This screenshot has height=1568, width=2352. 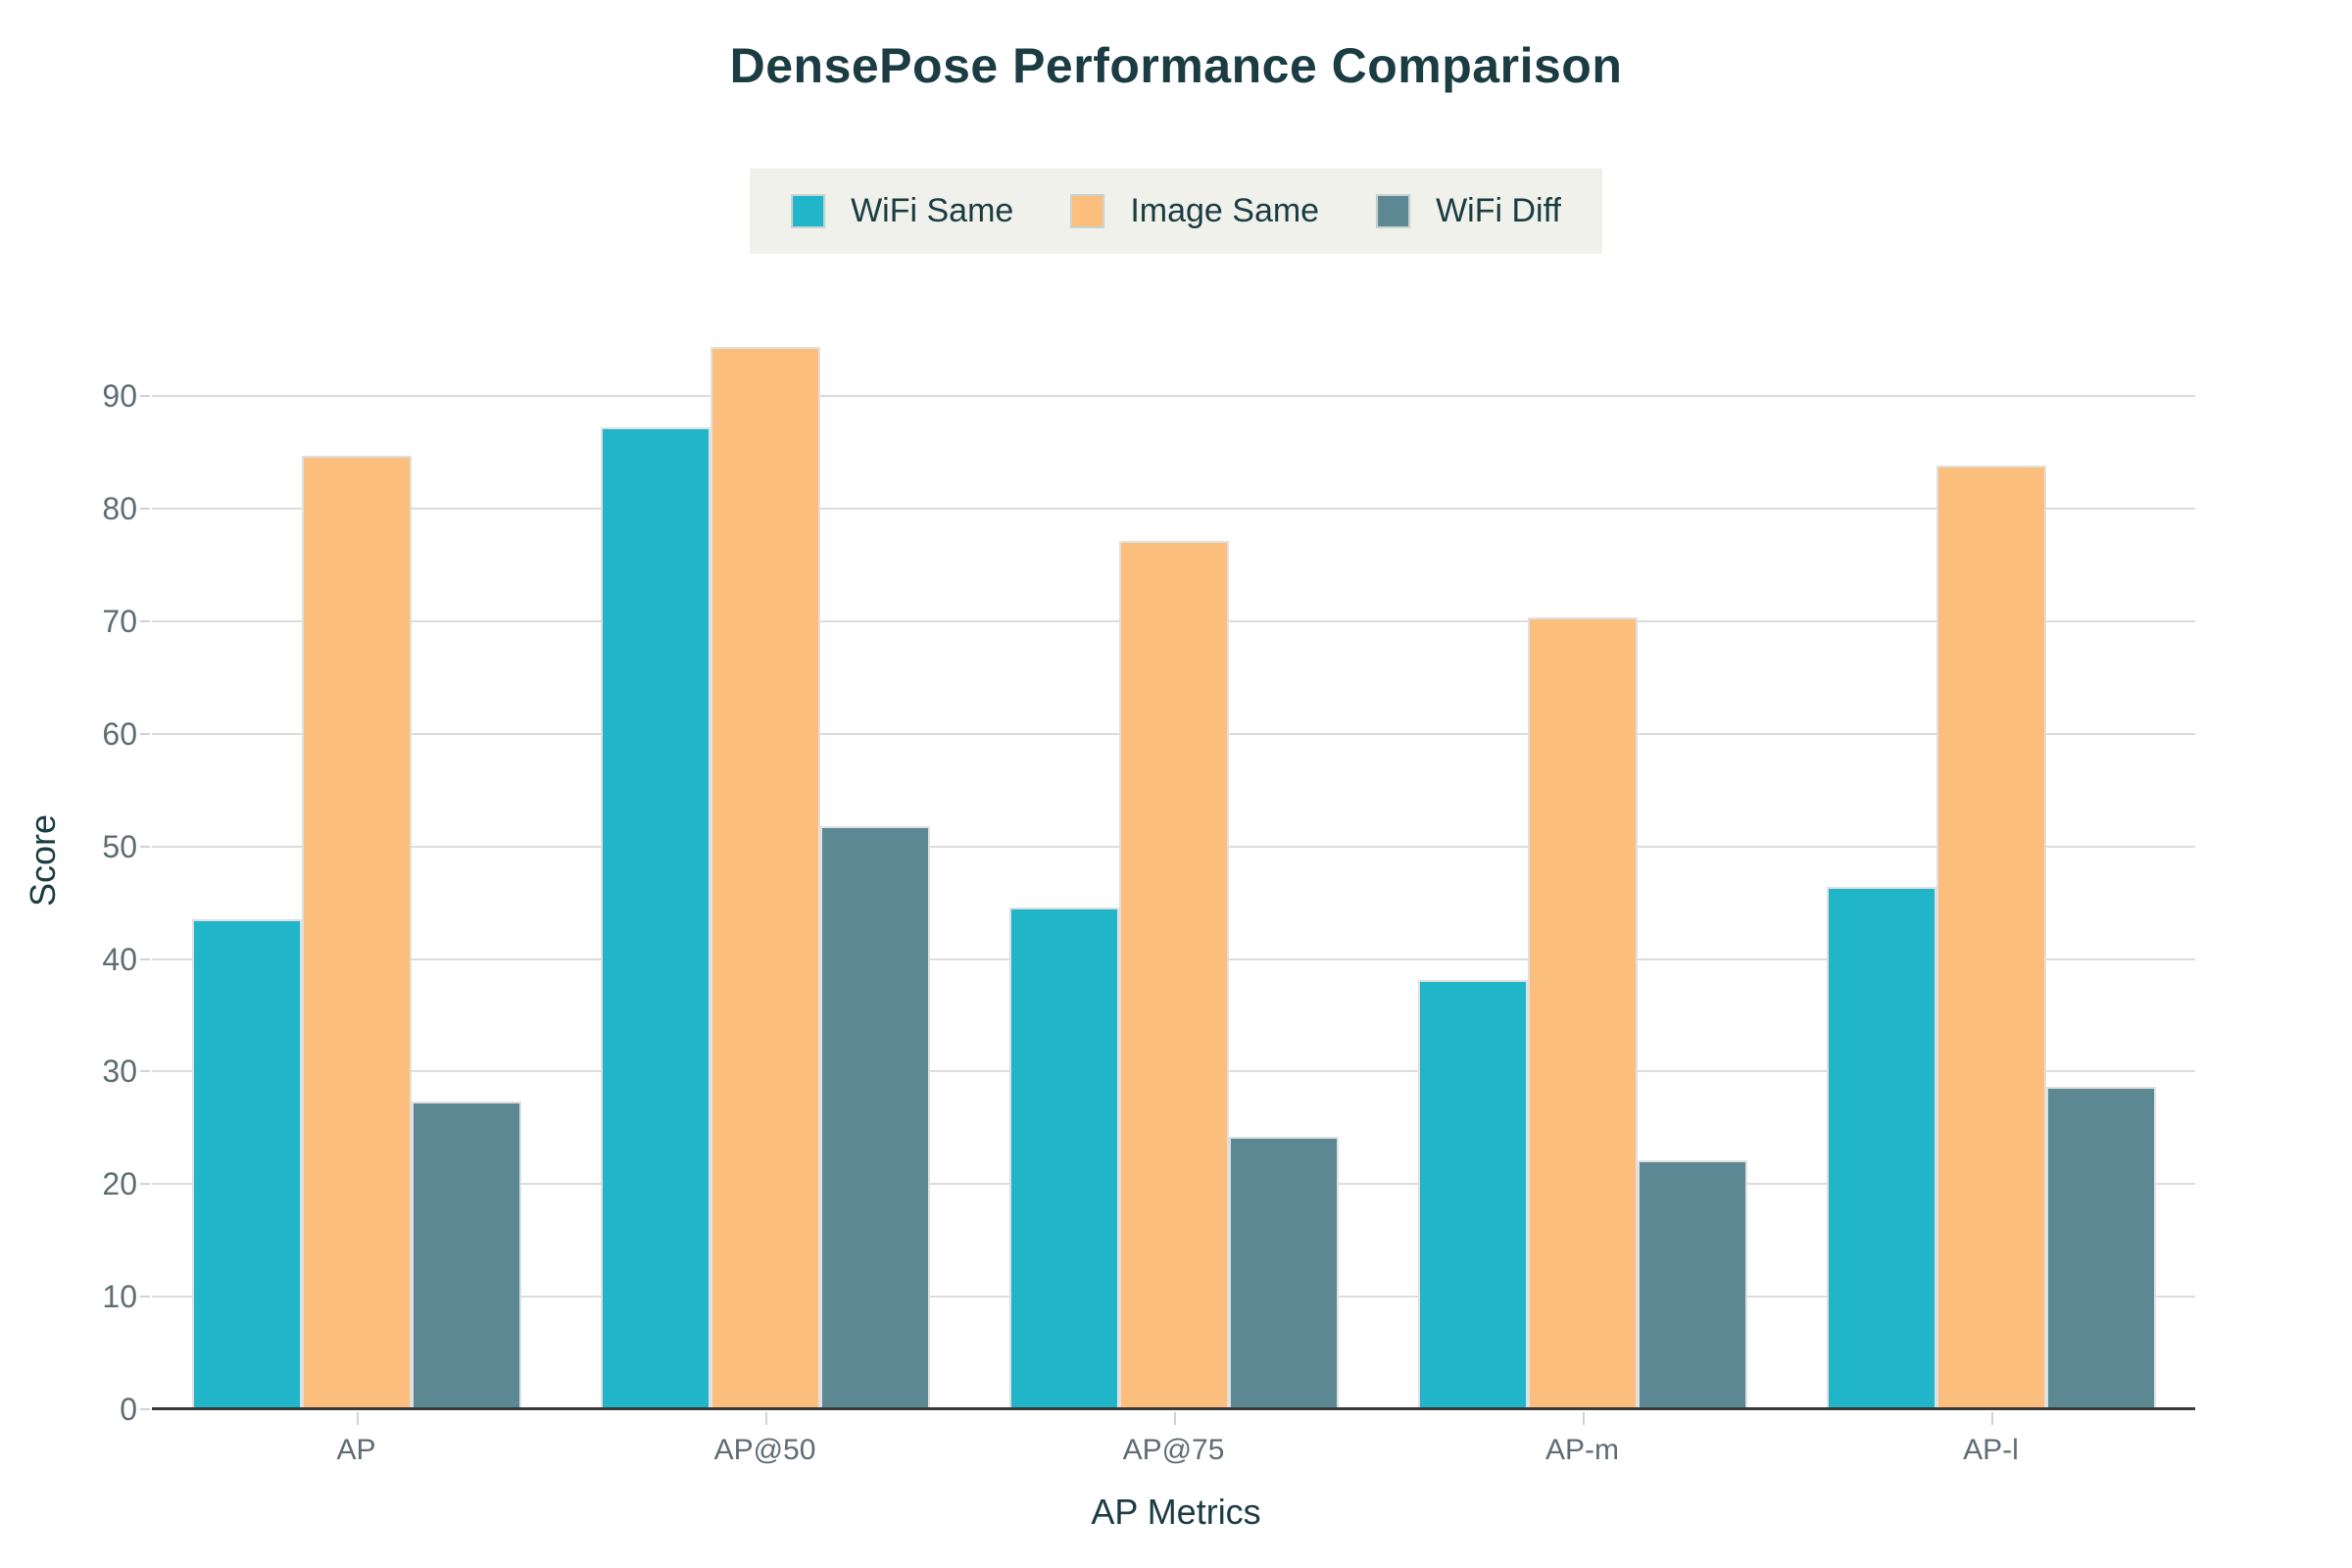 I want to click on y-tick-label-80: 80, so click(x=119, y=509).